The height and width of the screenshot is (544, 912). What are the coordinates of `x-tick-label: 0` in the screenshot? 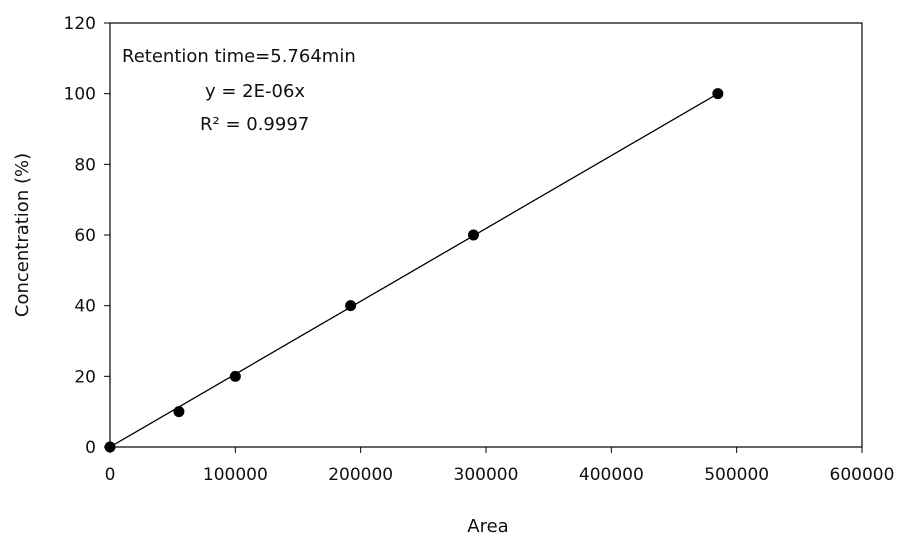 It's located at (110, 475).